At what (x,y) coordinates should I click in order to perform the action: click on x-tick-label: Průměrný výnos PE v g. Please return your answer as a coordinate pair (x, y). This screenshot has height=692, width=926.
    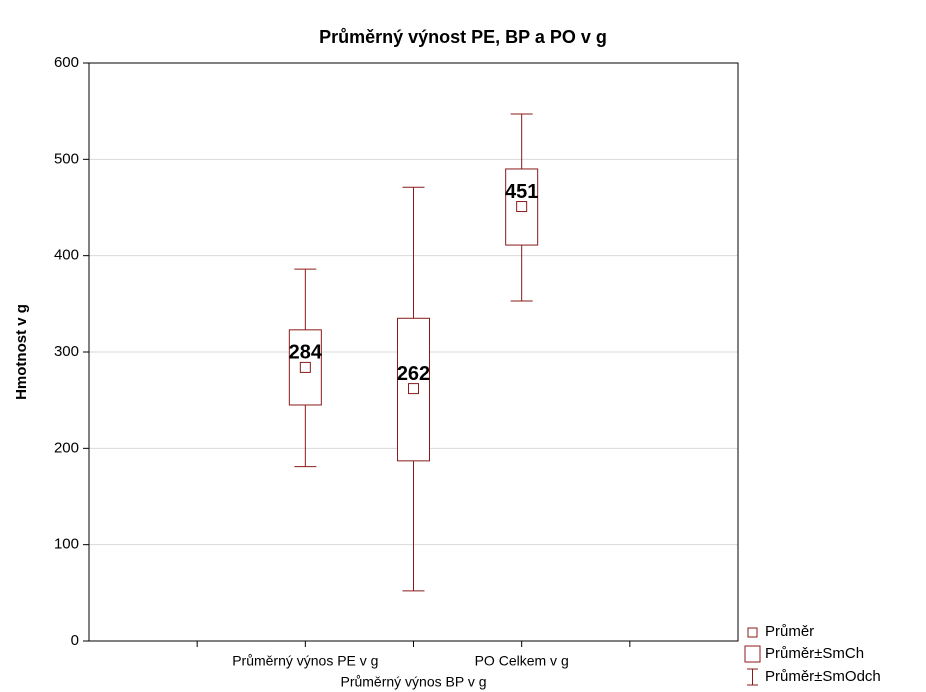
    Looking at the image, I should click on (305, 661).